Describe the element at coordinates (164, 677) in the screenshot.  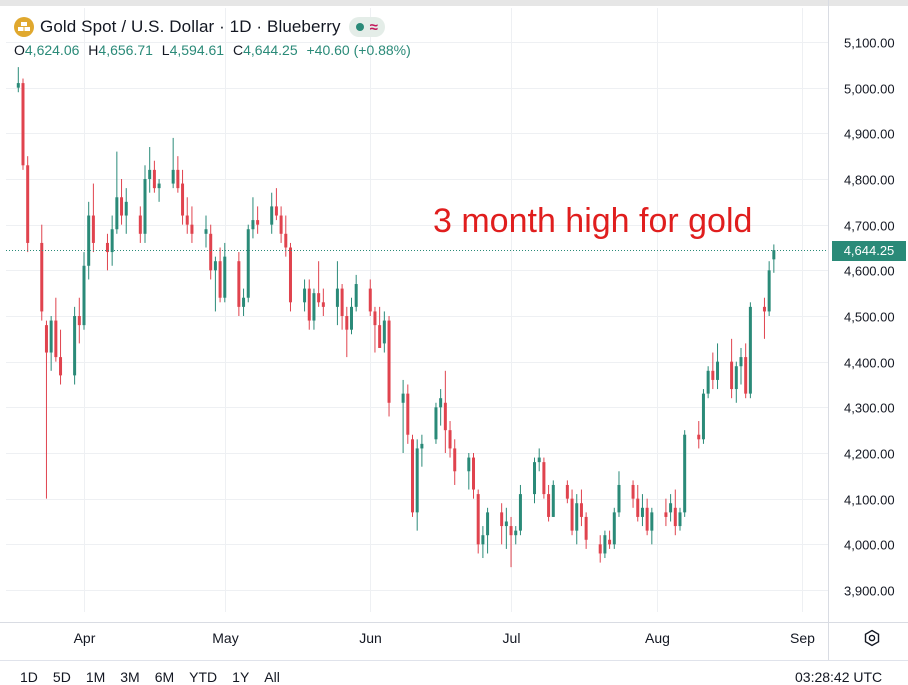
I see `range-button-6m: 6M` at that location.